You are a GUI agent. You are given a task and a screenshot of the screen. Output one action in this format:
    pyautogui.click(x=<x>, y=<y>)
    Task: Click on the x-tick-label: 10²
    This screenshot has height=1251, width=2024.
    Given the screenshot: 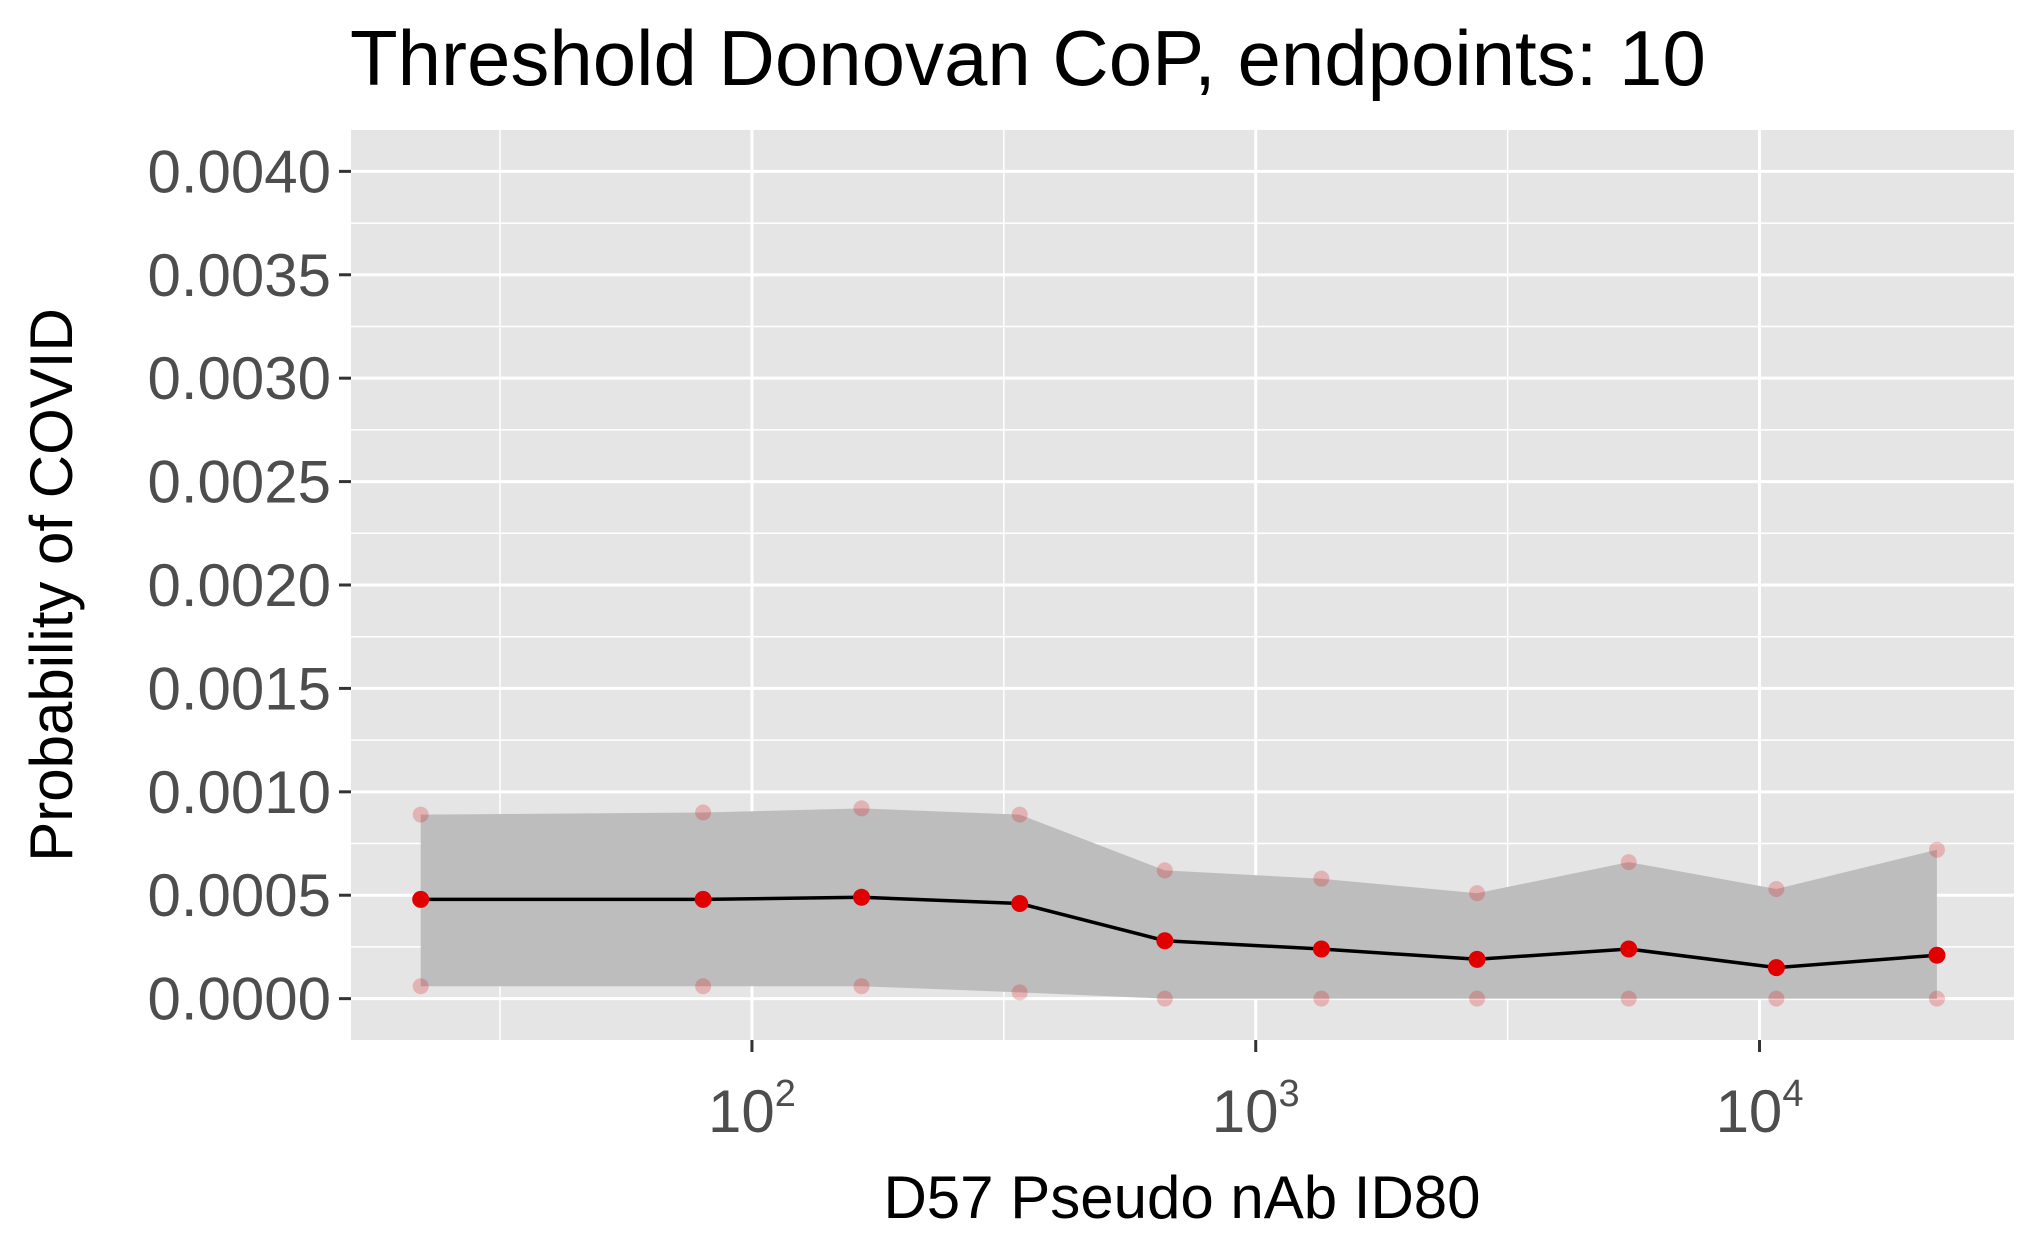 What is the action you would take?
    pyautogui.click(x=752, y=1109)
    